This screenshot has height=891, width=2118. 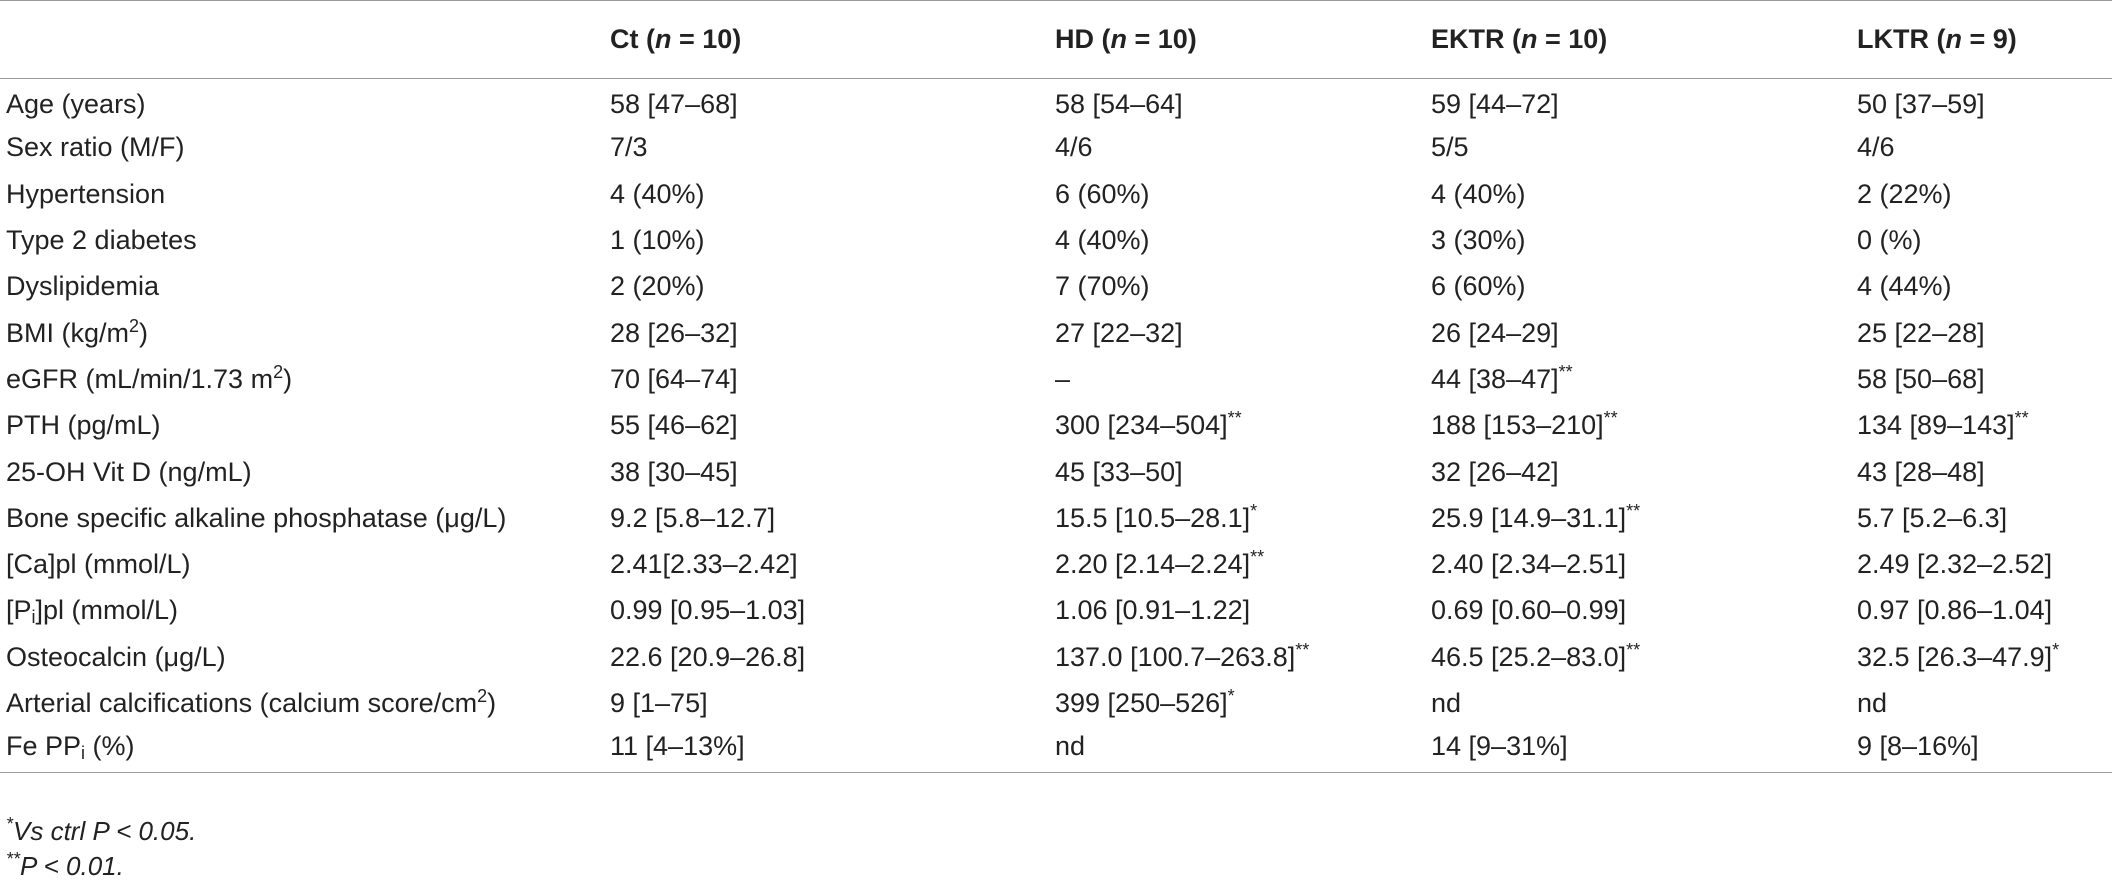 I want to click on cell-hd: 45 [33–50], so click(x=1119, y=471).